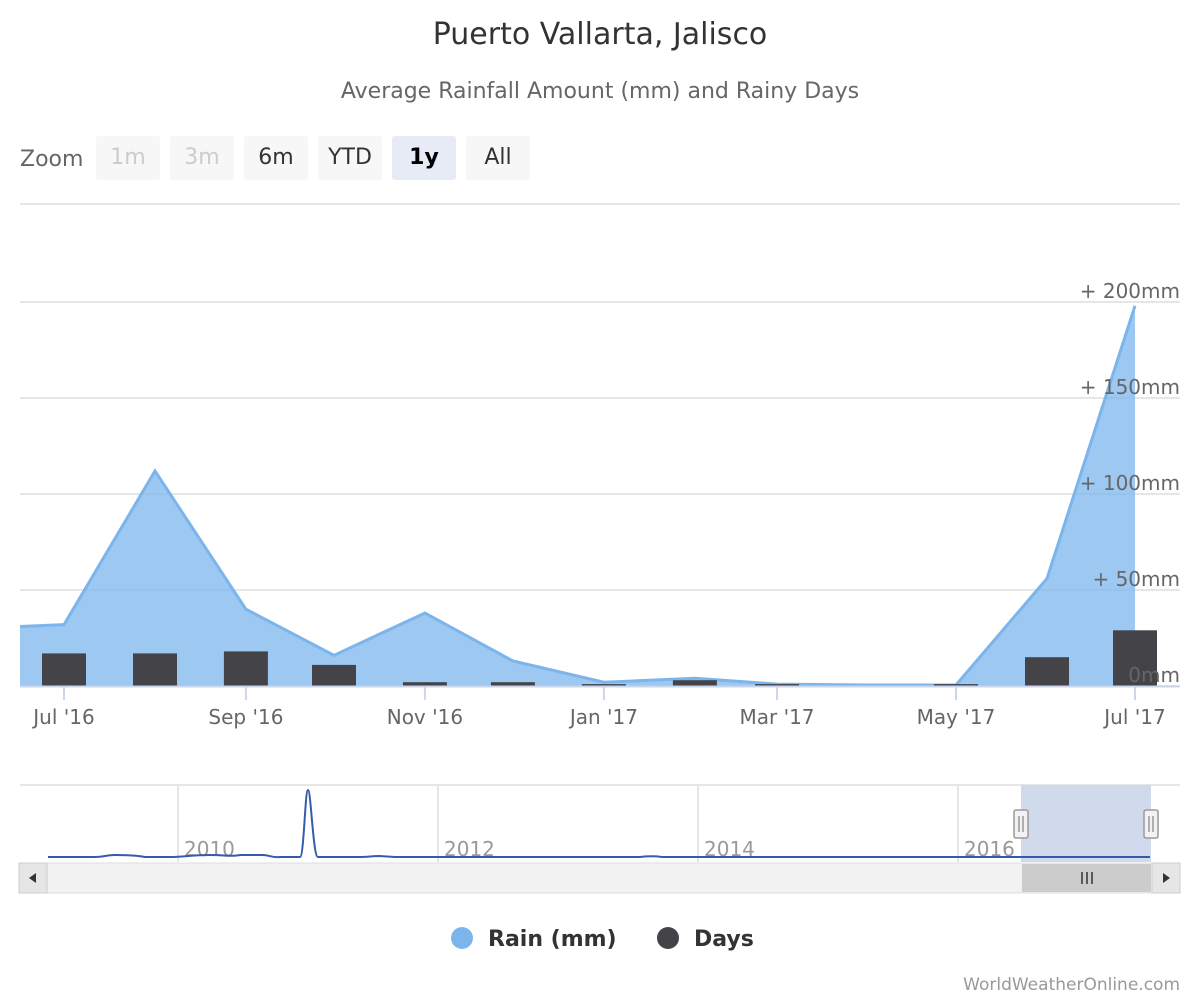 The height and width of the screenshot is (1000, 1200). I want to click on legend-label: Days, so click(724, 939).